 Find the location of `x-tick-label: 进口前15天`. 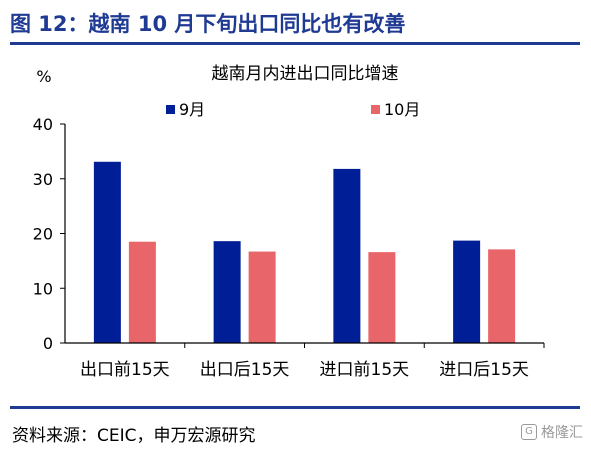

x-tick-label: 进口前15天 is located at coordinates (365, 370).